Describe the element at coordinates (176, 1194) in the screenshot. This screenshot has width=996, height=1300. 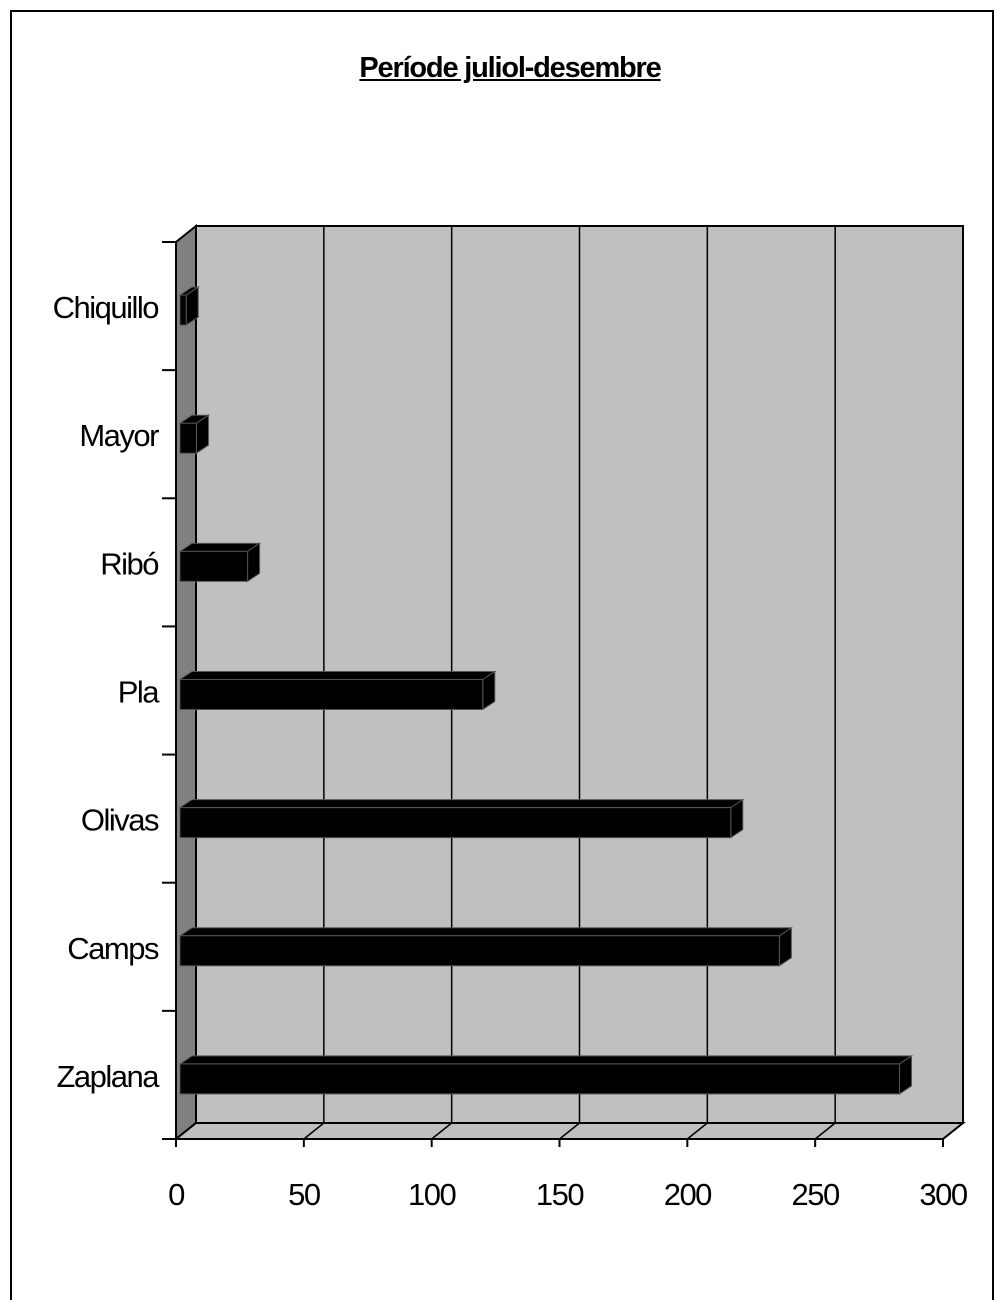
I see `x-tick-label-0: 0` at that location.